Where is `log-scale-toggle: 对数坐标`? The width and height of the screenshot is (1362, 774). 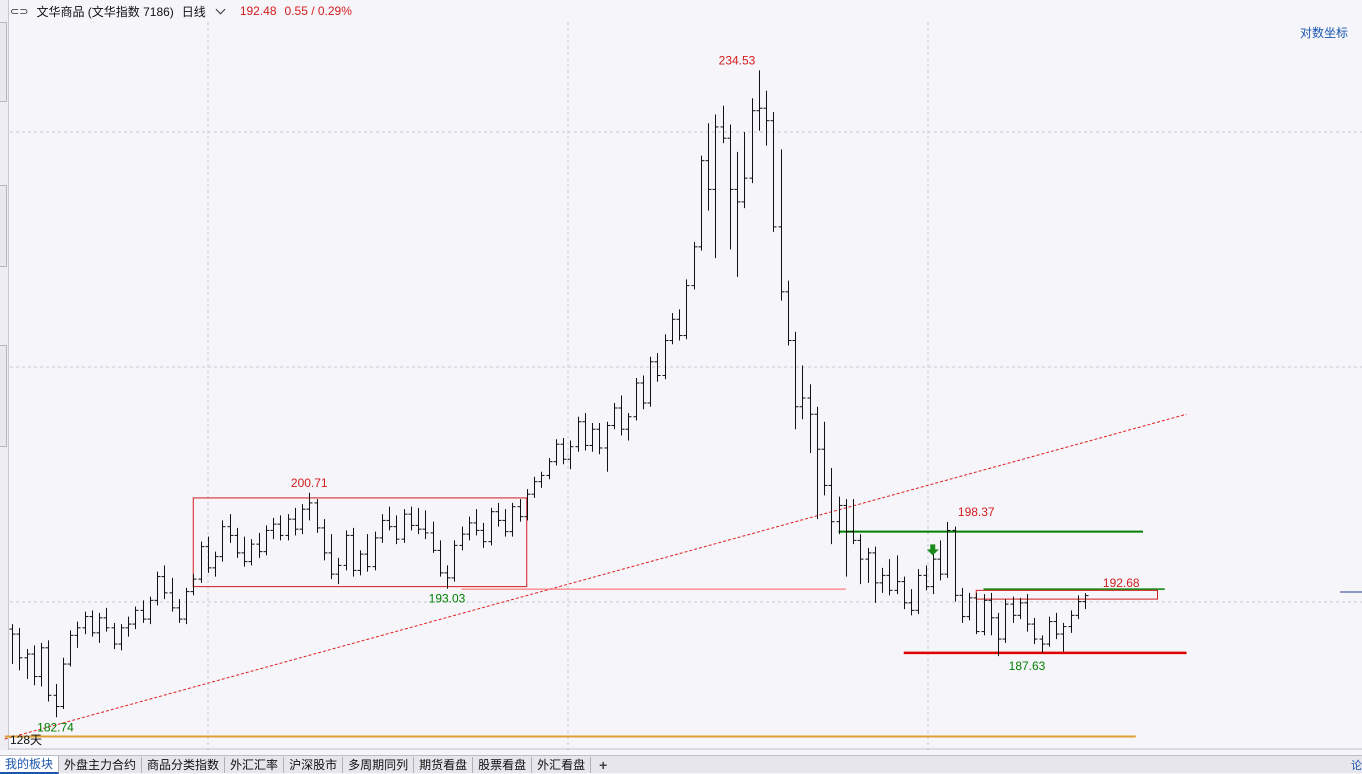 log-scale-toggle: 对数坐标 is located at coordinates (1323, 33).